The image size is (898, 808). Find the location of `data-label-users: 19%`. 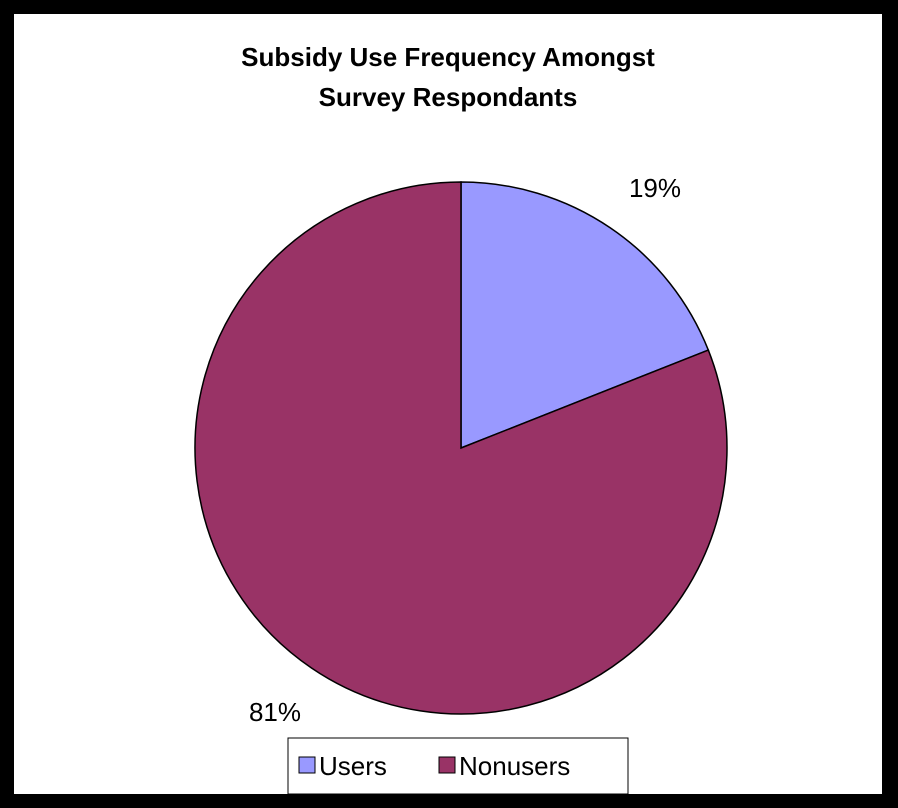

data-label-users: 19% is located at coordinates (655, 188).